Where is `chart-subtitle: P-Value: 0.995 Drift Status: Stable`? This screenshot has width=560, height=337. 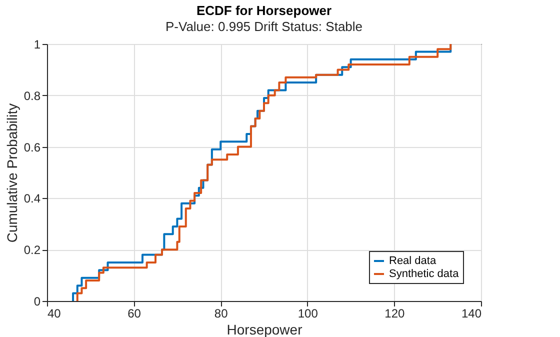 chart-subtitle: P-Value: 0.995 Drift Status: Stable is located at coordinates (264, 26).